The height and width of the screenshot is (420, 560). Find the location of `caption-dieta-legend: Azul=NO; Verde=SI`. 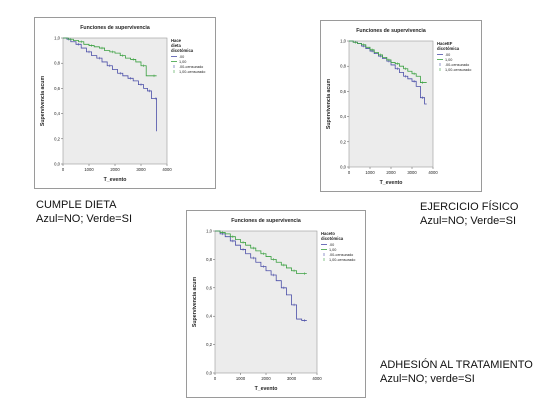

caption-dieta-legend: Azul=NO; Verde=SI is located at coordinates (84, 219).